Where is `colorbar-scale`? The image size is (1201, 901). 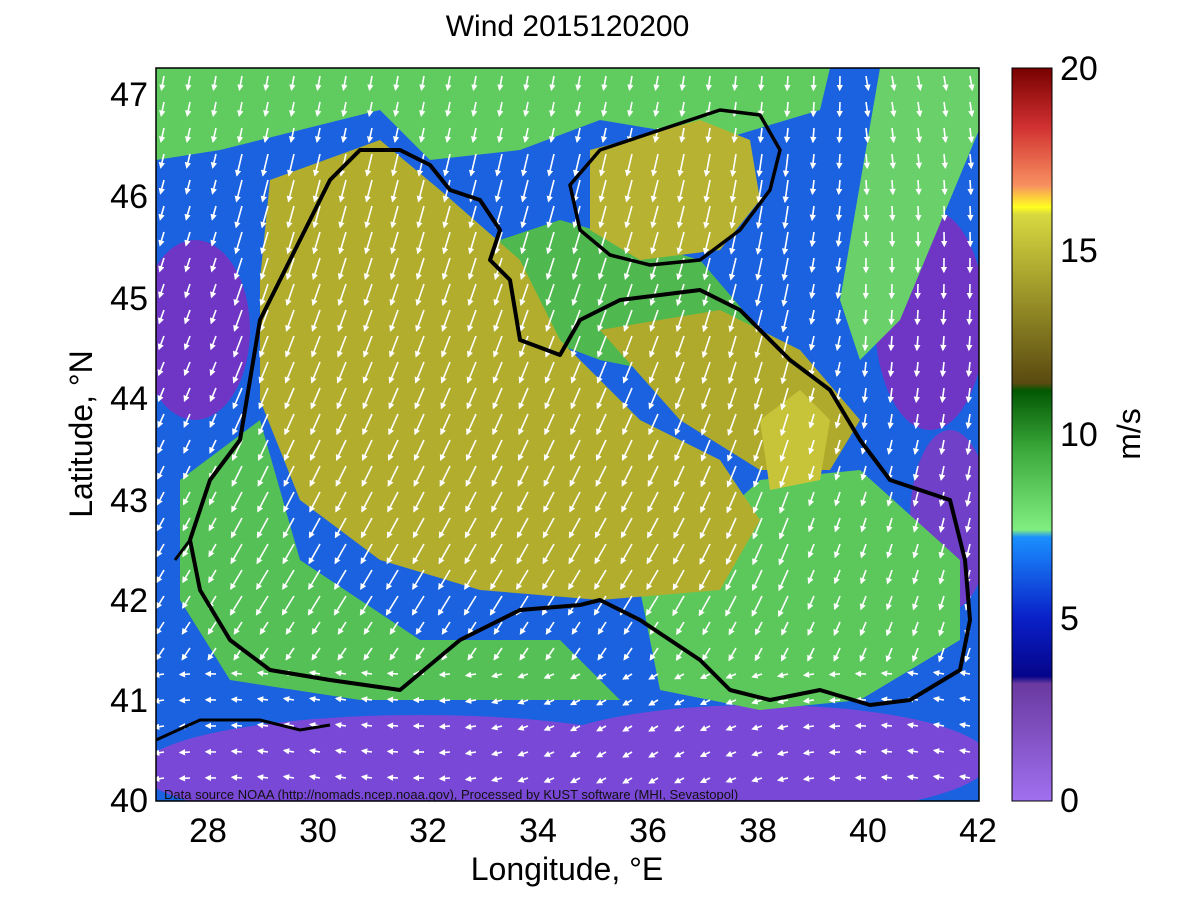
colorbar-scale is located at coordinates (1032, 434).